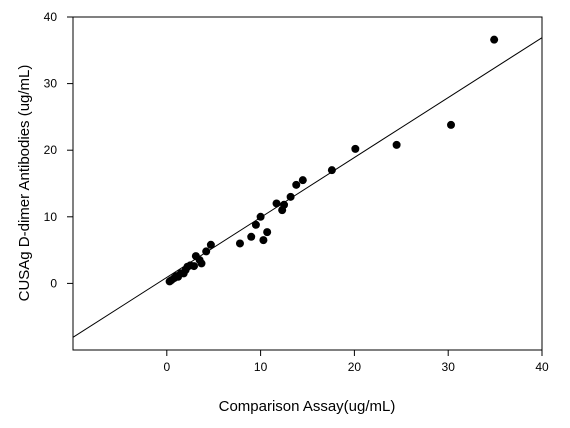 Image resolution: width=570 pixels, height=428 pixels. What do you see at coordinates (261, 367) in the screenshot?
I see `x-tick-label: 10` at bounding box center [261, 367].